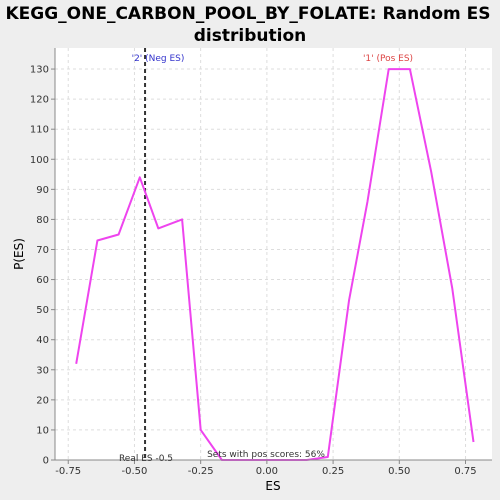 The width and height of the screenshot is (500, 500). What do you see at coordinates (42, 370) in the screenshot?
I see `y-tick-label: 30` at bounding box center [42, 370].